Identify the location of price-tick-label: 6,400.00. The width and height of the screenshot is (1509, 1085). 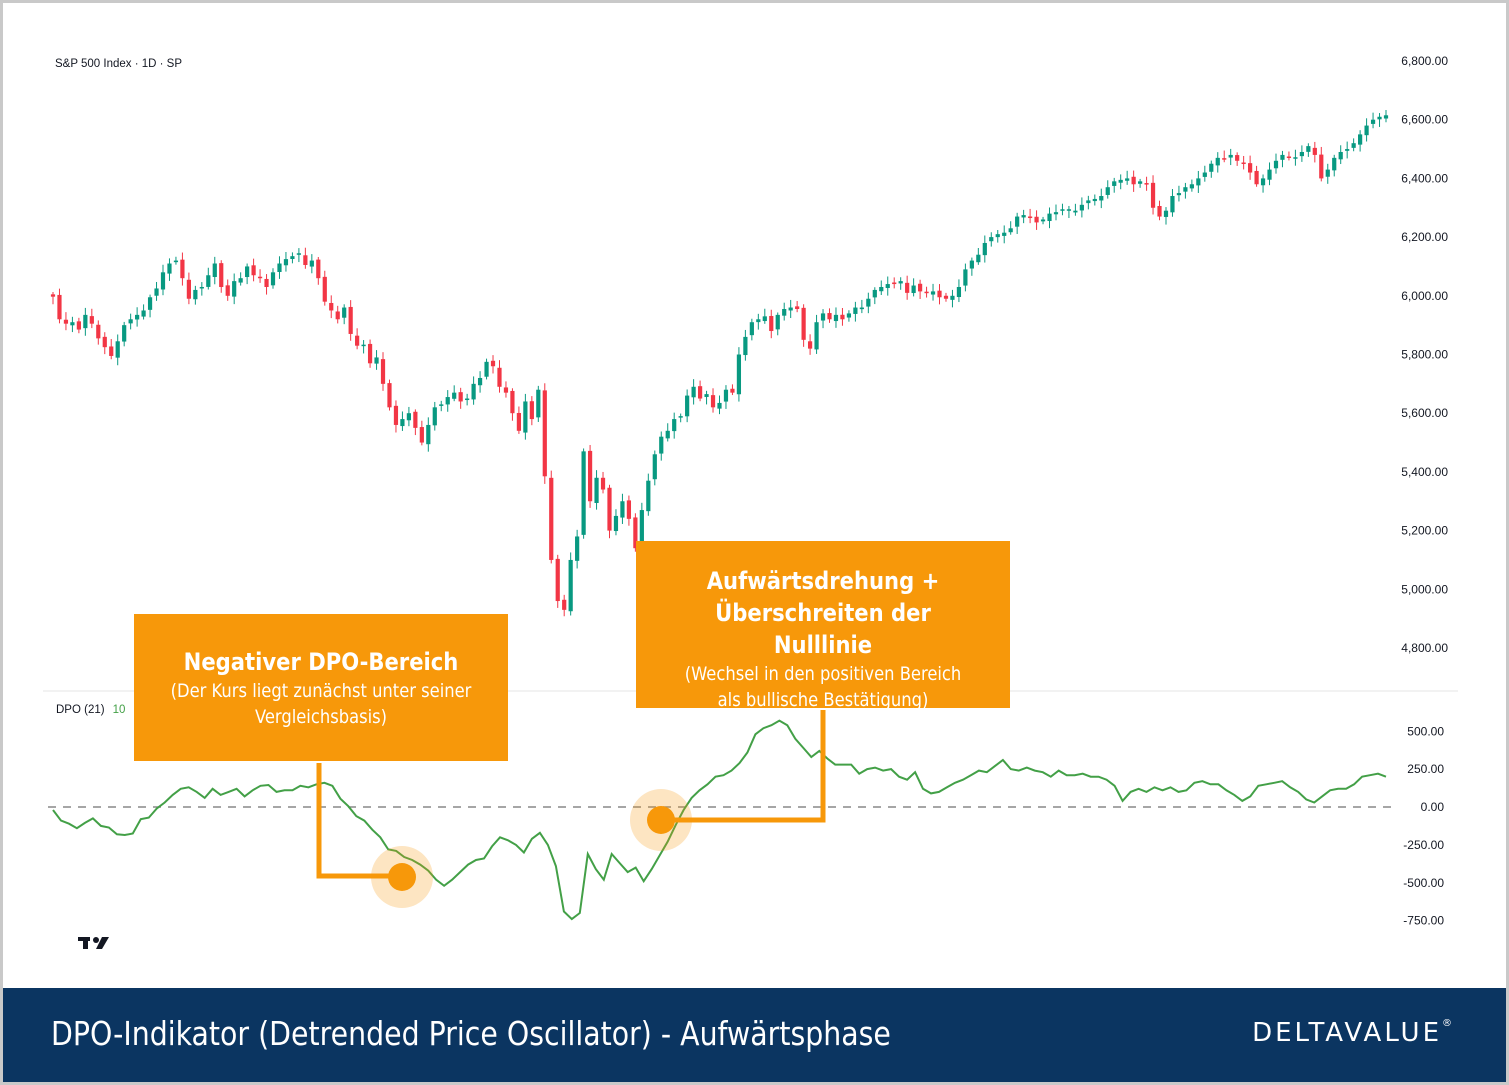
(1424, 178).